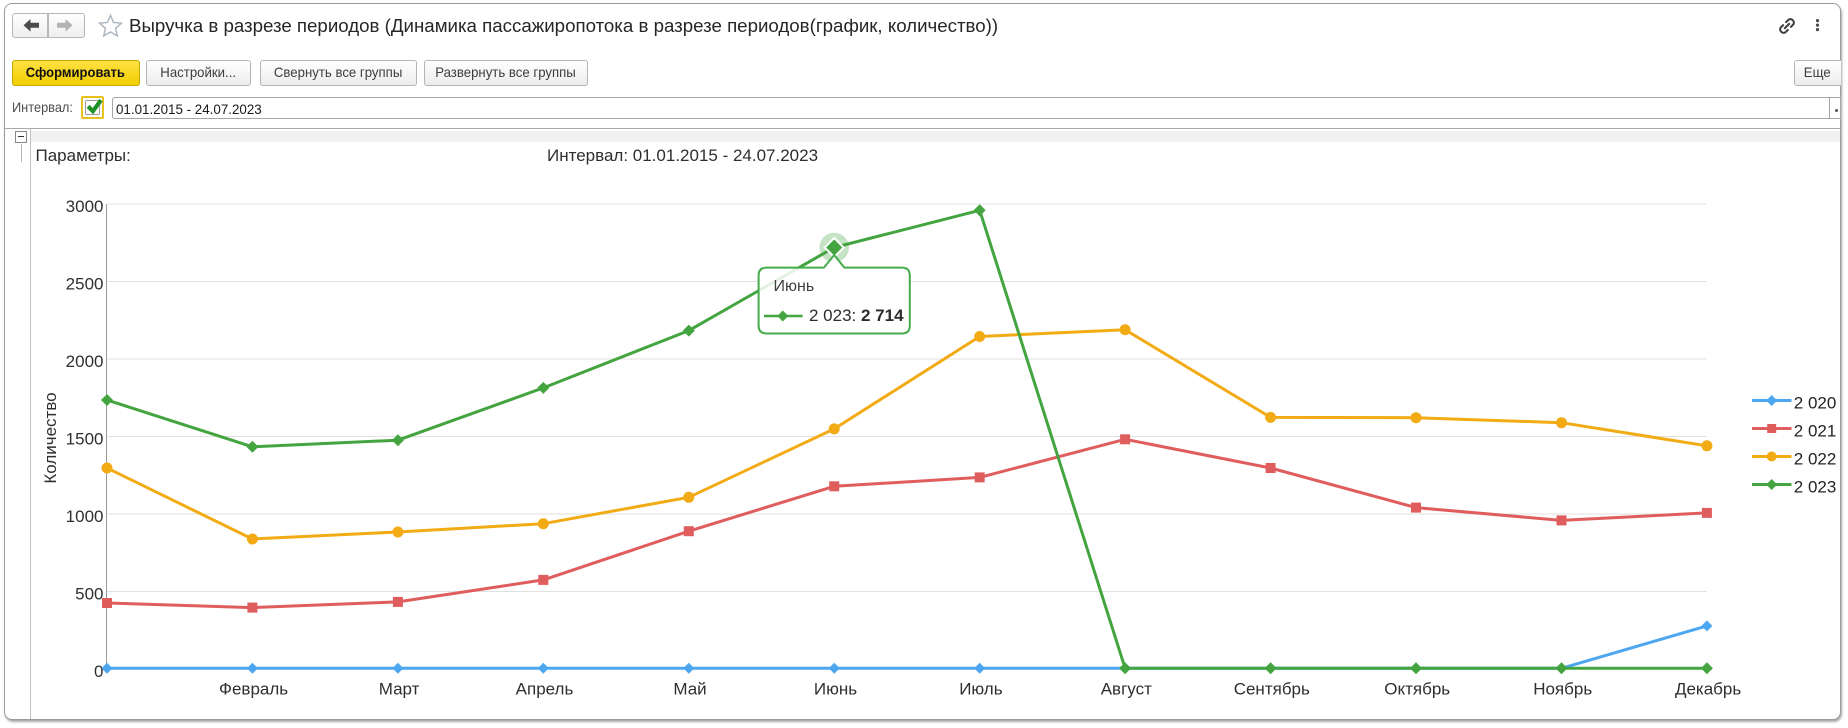  I want to click on svg-text: Сентябрь, so click(1272, 689).